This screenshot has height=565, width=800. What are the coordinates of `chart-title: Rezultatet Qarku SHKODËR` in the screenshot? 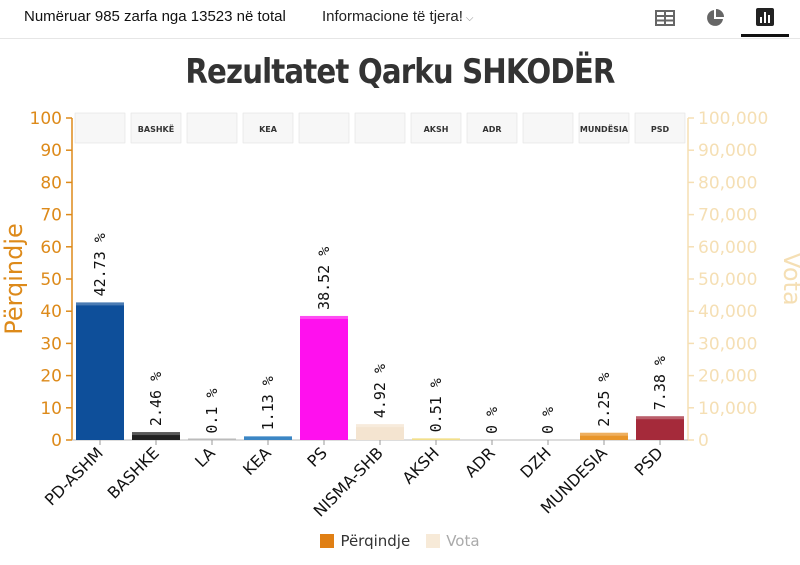 It's located at (400, 72).